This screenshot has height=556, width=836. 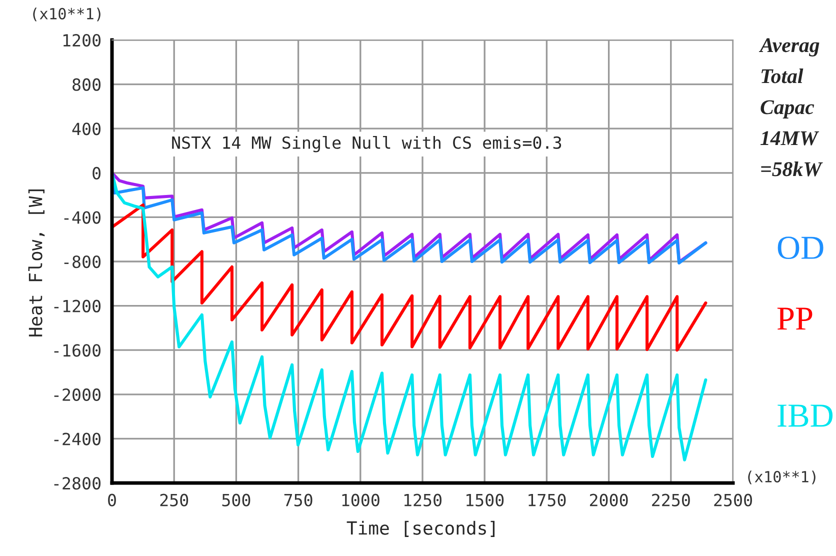 What do you see at coordinates (77, 350) in the screenshot?
I see `y-tick-label: -1600` at bounding box center [77, 350].